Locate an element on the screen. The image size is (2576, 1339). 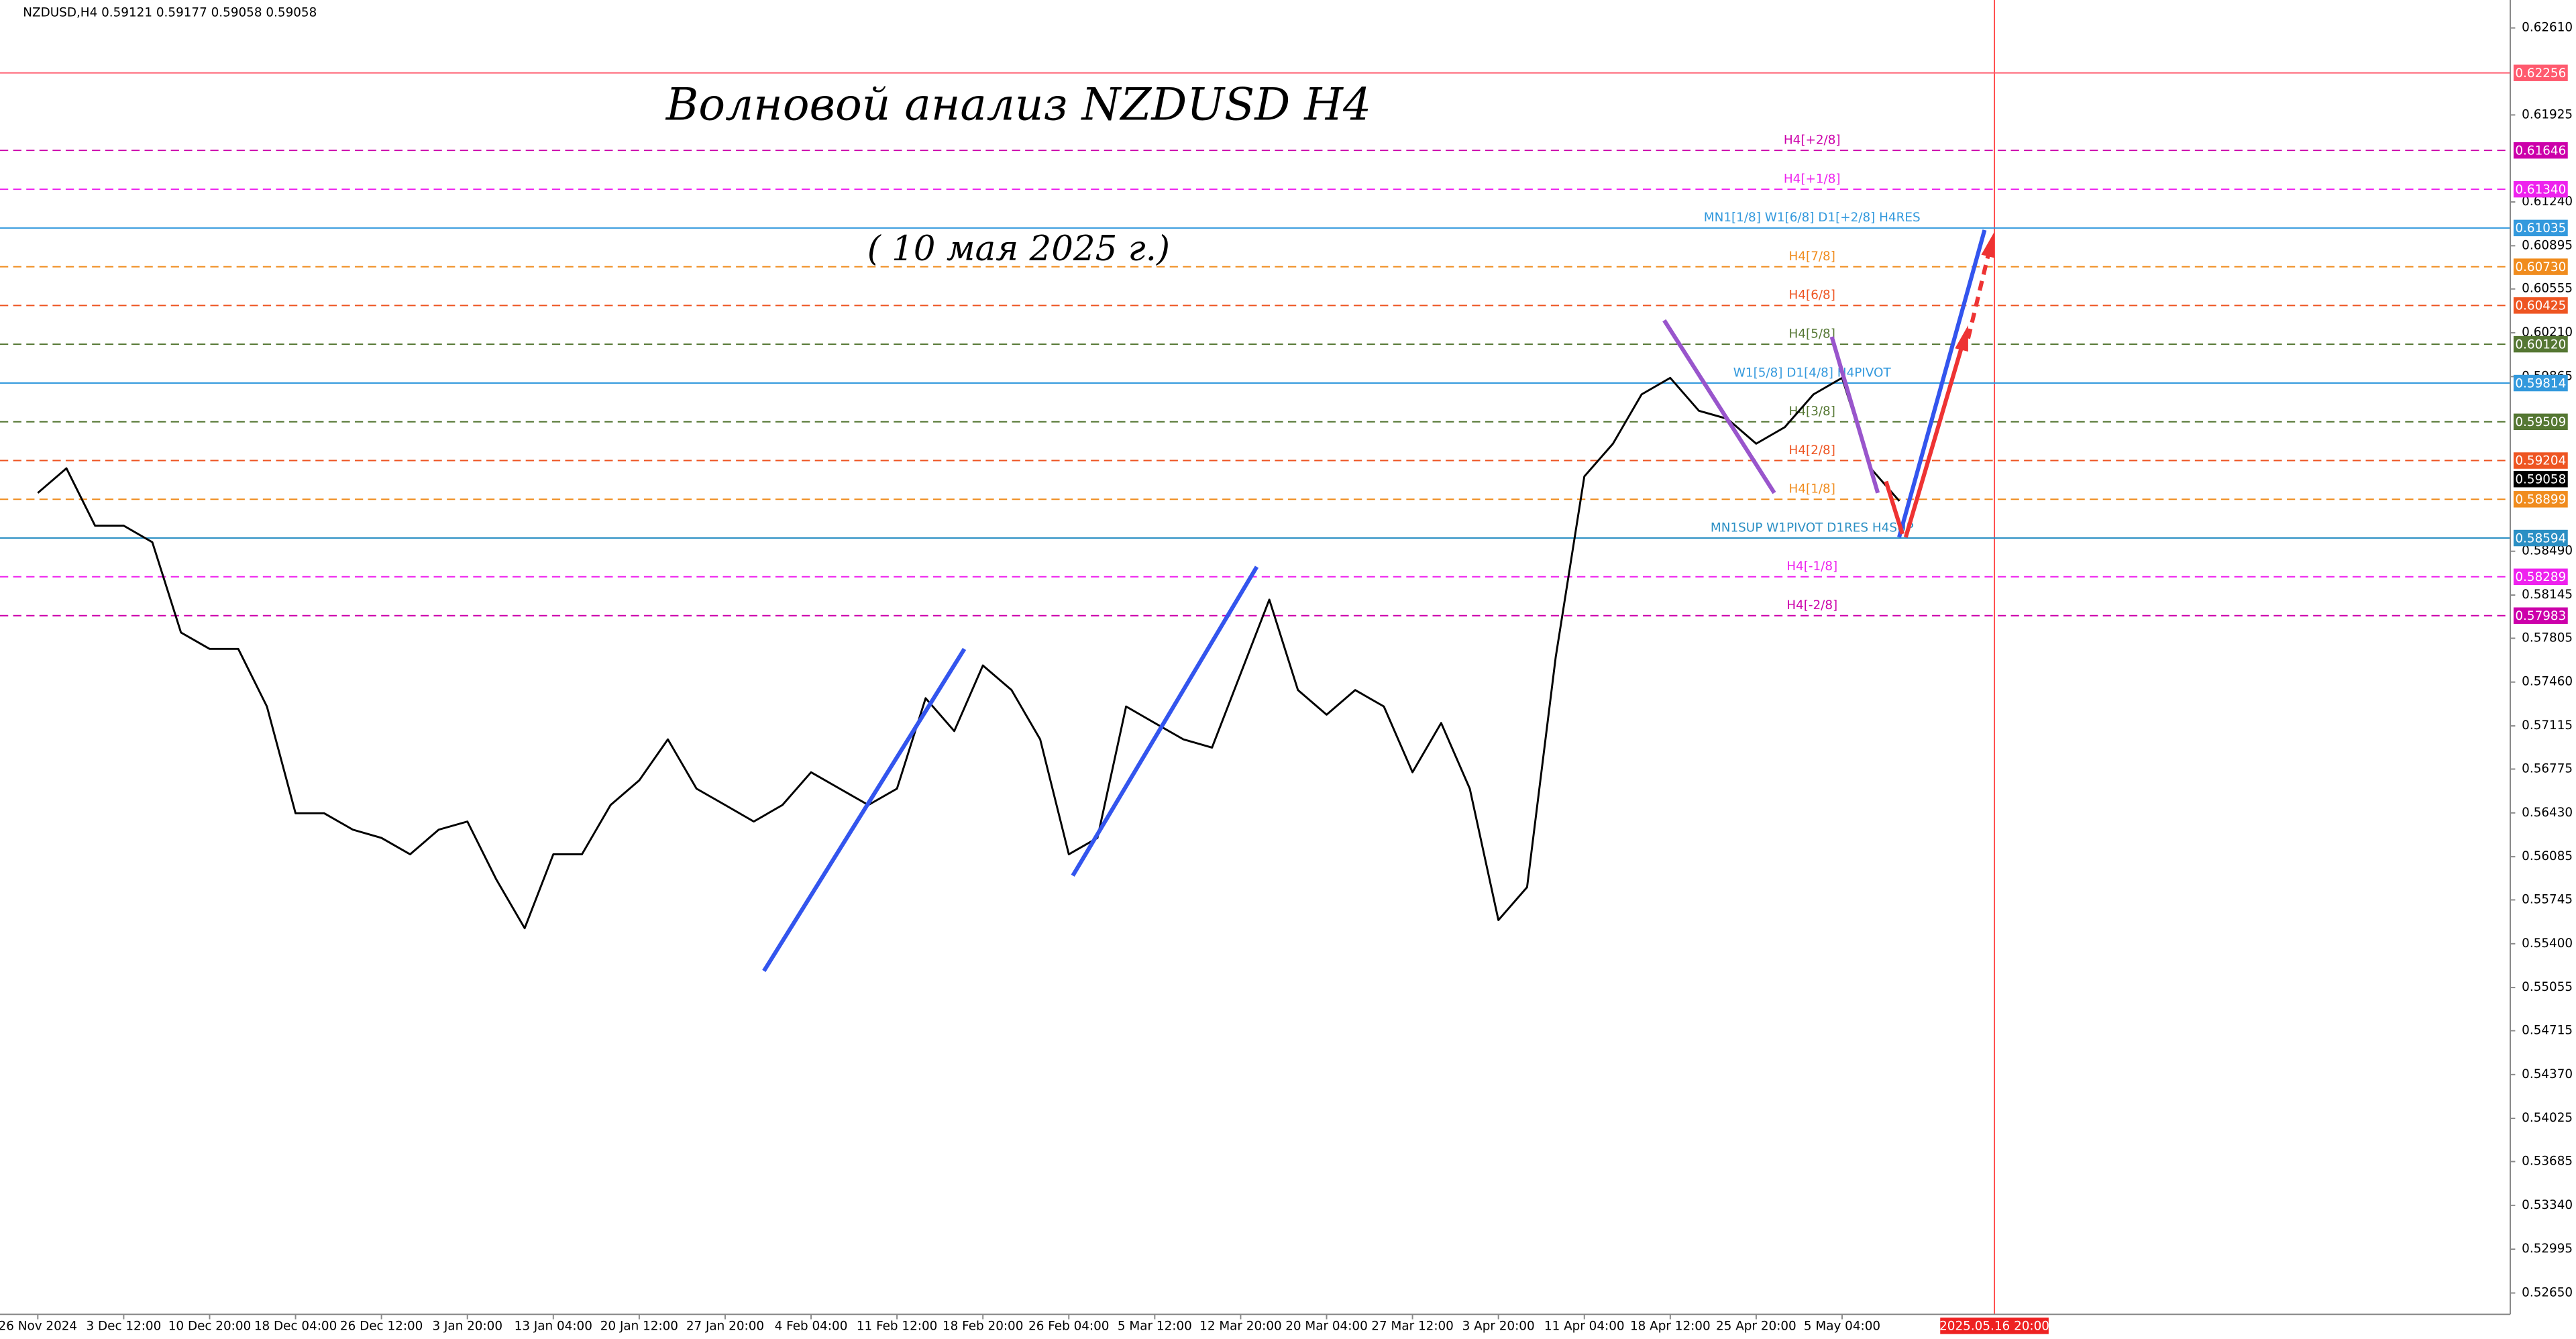
level-value-label: 0.58289 is located at coordinates (2540, 577).